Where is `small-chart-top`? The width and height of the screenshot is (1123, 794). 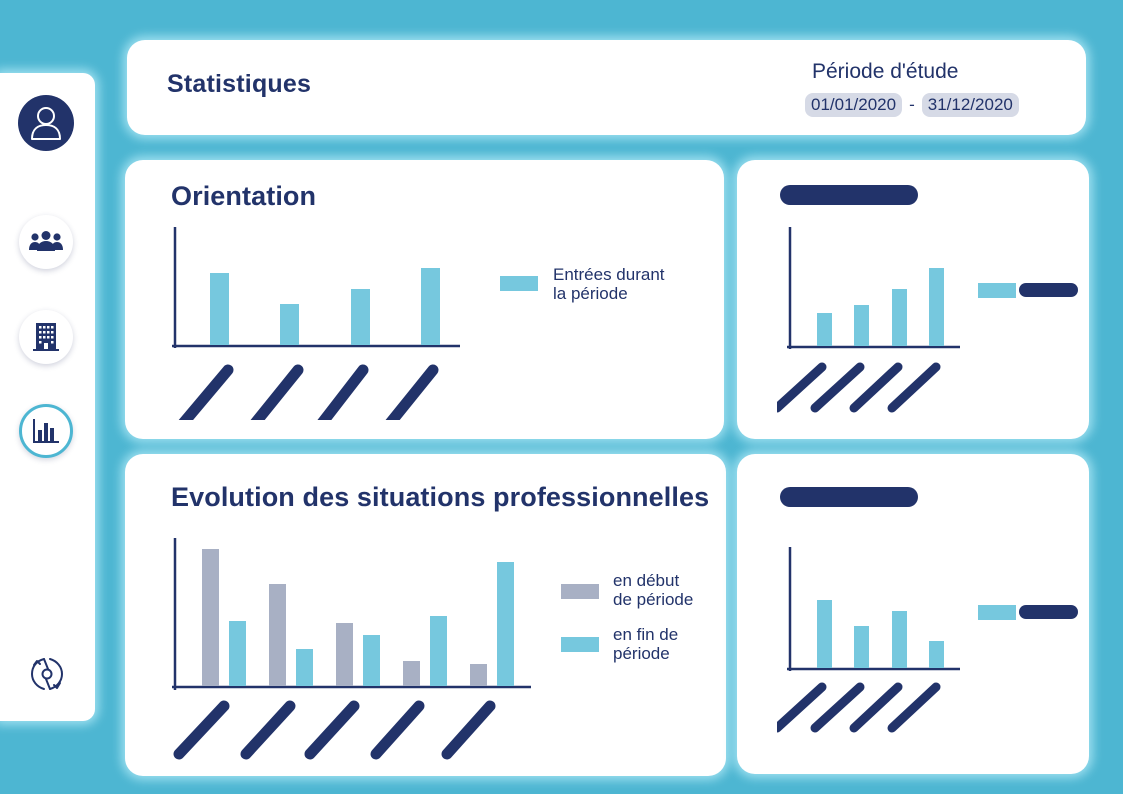
small-chart-top is located at coordinates (868, 320).